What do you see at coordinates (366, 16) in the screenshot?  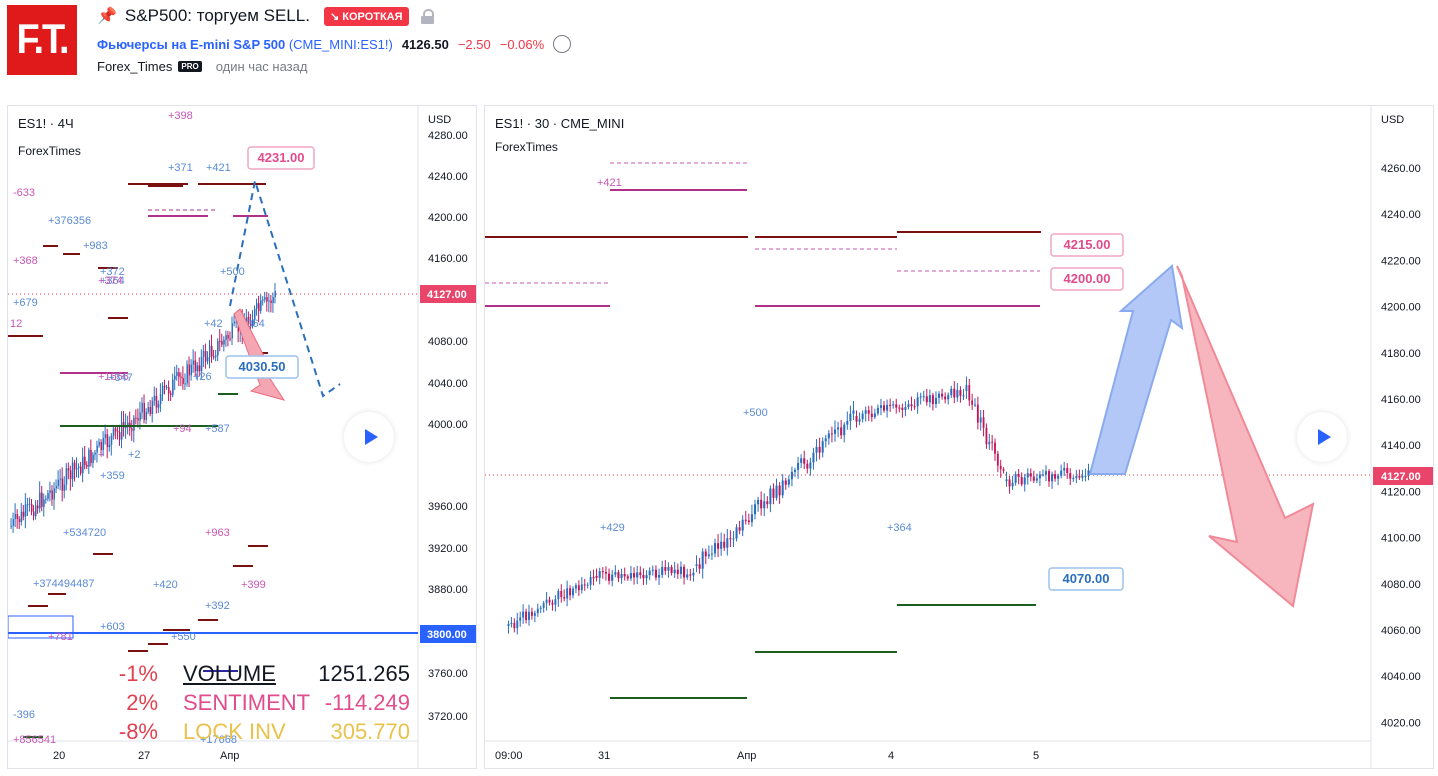 I see `short-badge: ↘ КОРОТКАЯ` at bounding box center [366, 16].